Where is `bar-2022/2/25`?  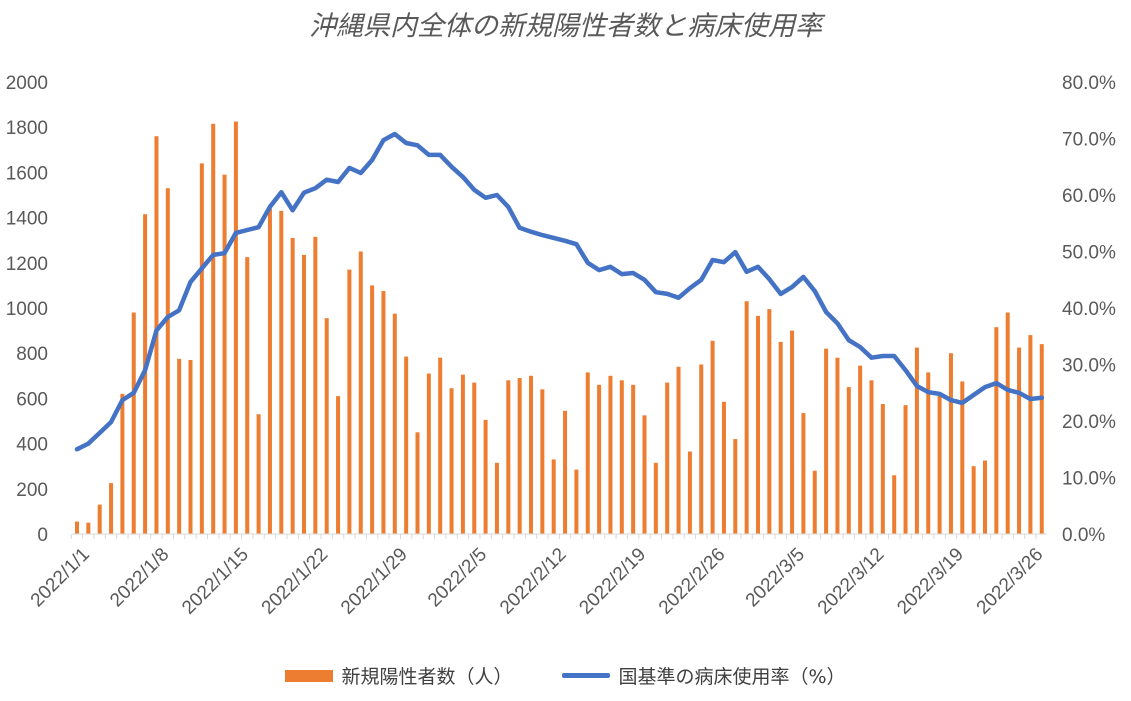
bar-2022/2/25 is located at coordinates (701, 449).